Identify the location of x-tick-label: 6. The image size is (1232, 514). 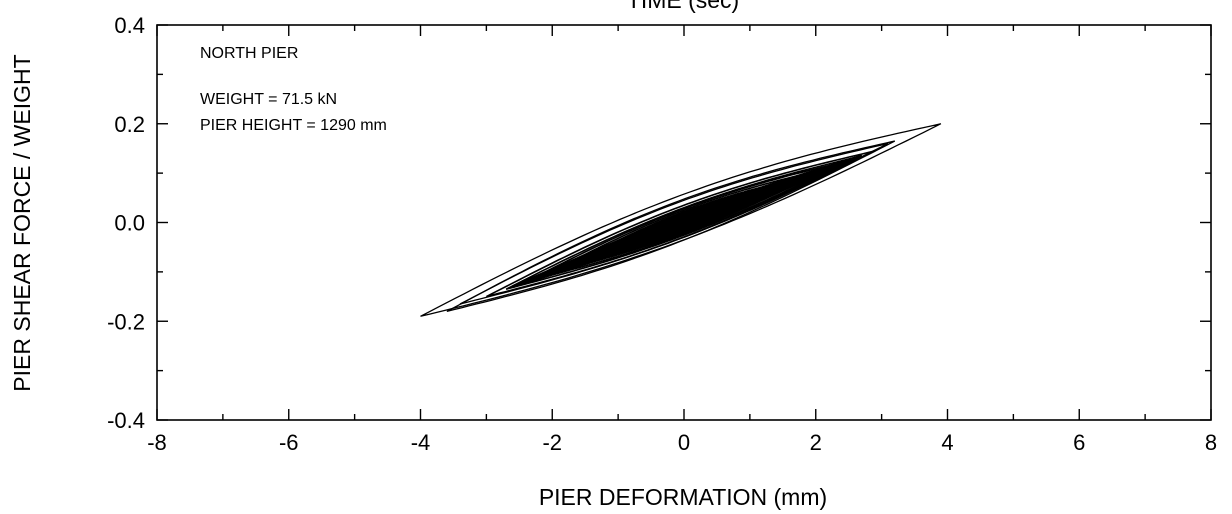
(1079, 442).